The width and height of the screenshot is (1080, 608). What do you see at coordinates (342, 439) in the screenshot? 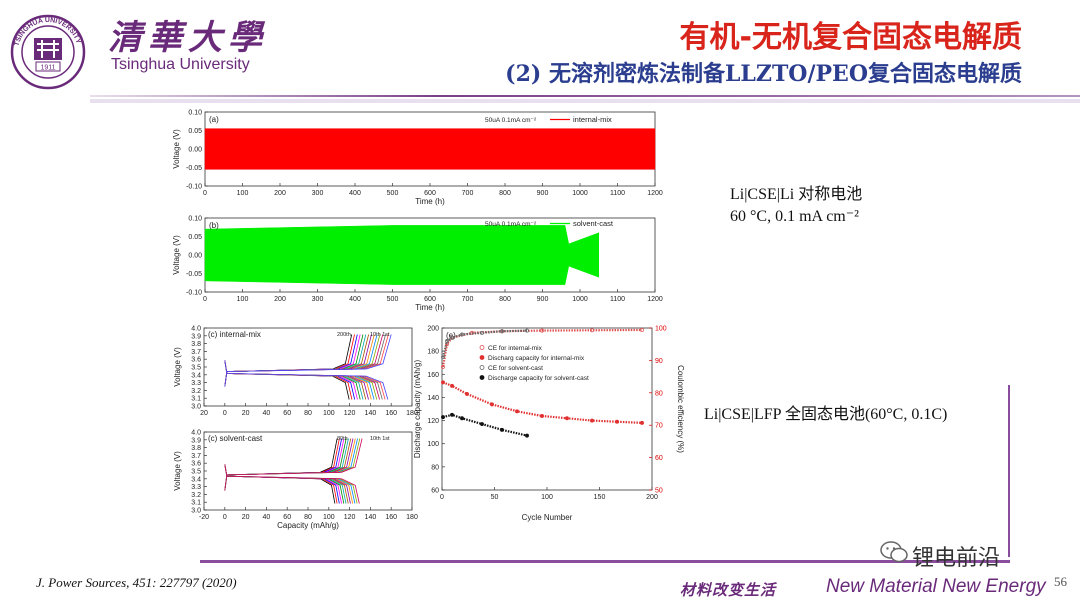
I see `cycle-label-start: 80th` at bounding box center [342, 439].